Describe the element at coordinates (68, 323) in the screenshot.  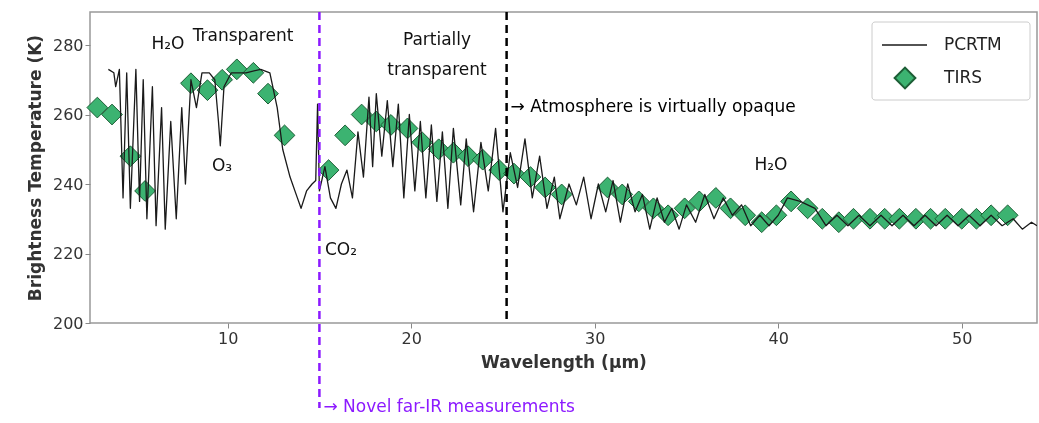
I see `y-tick-label: 200` at that location.